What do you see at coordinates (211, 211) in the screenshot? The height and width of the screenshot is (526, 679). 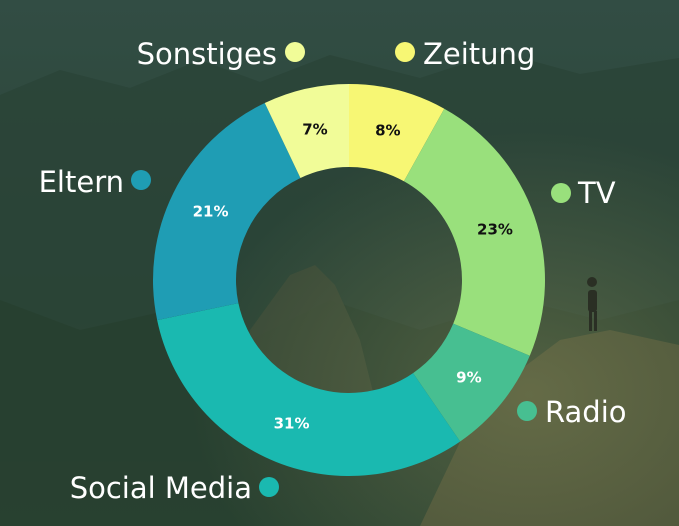 I see `pct-label-eltern: 21%` at bounding box center [211, 211].